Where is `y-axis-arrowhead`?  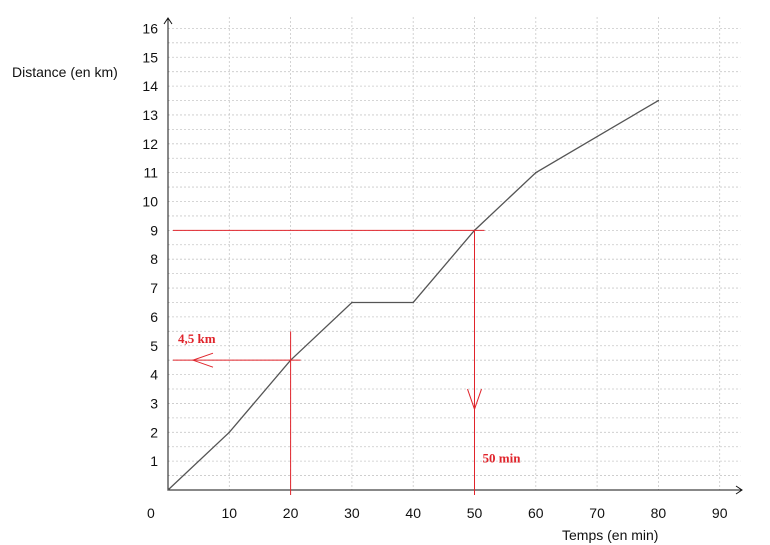
y-axis-arrowhead is located at coordinates (168, 21).